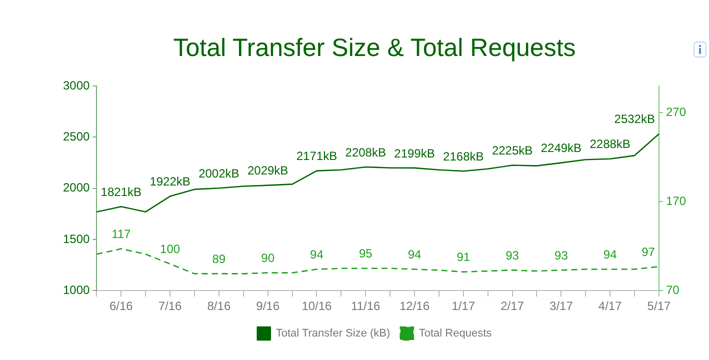 This screenshot has height=360, width=709. Describe the element at coordinates (374, 48) in the screenshot. I see `chart-title: Total Transfer Size & Total Requests` at that location.